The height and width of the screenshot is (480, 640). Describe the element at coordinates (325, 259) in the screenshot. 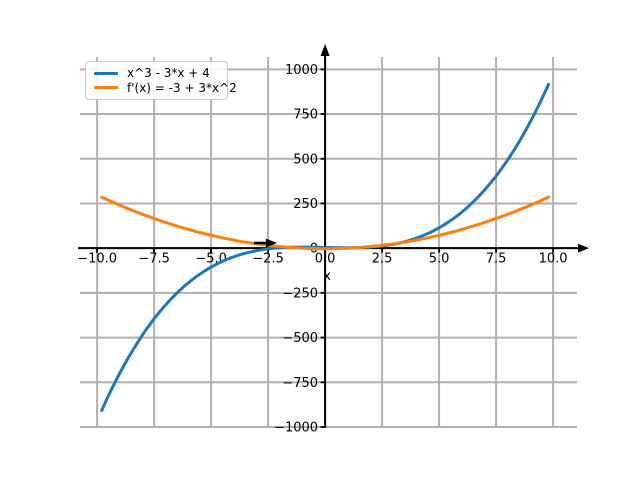

I see `x-tick-label: 0.0` at that location.